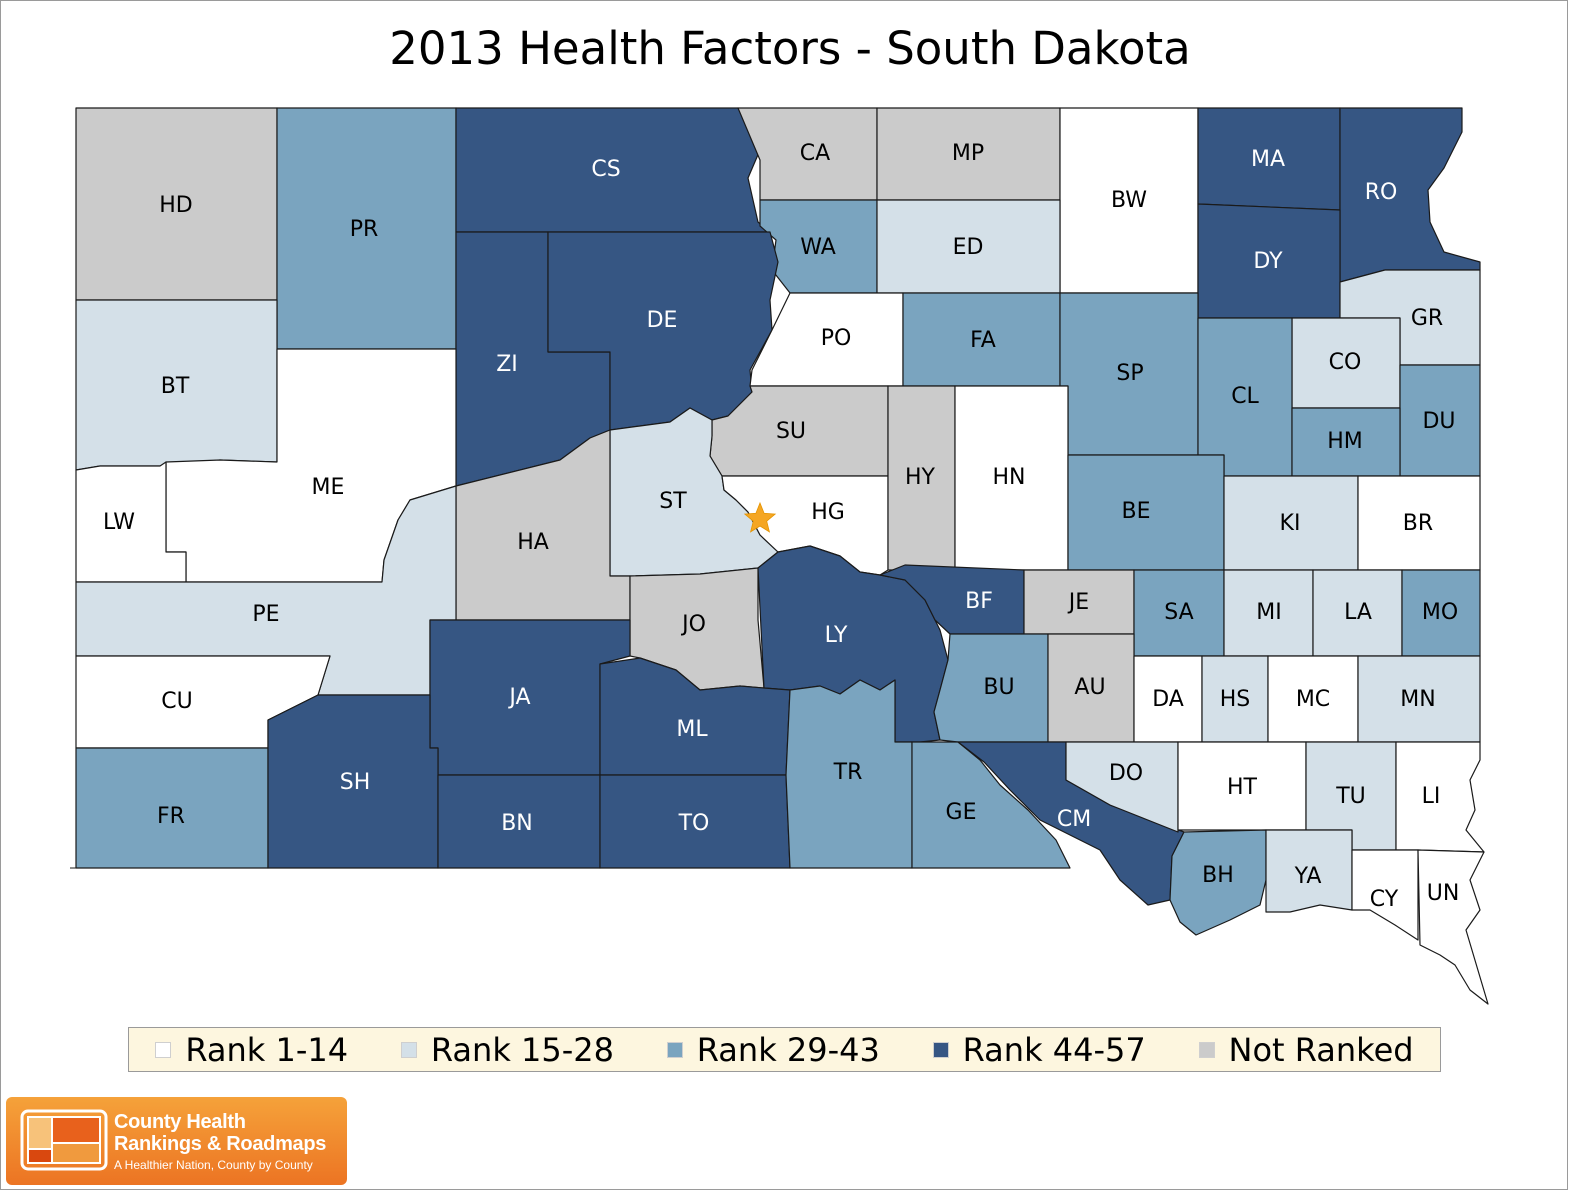 Image resolution: width=1580 pixels, height=1200 pixels. I want to click on county-ya: YA, so click(1309, 871).